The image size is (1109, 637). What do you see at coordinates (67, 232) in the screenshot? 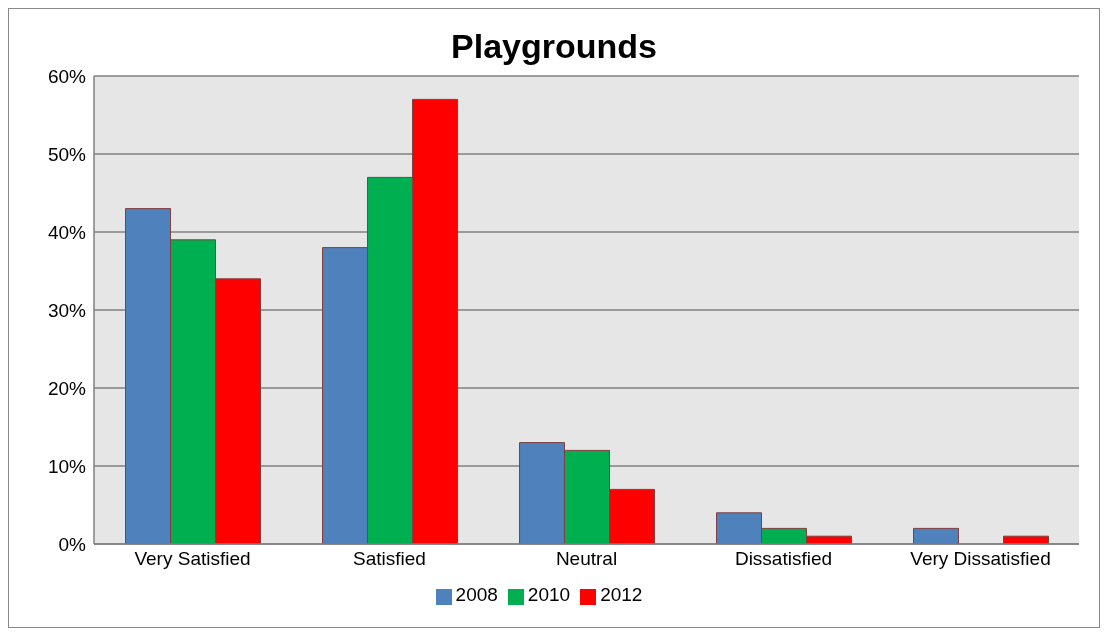
I see `y-tick-label: 40%` at bounding box center [67, 232].